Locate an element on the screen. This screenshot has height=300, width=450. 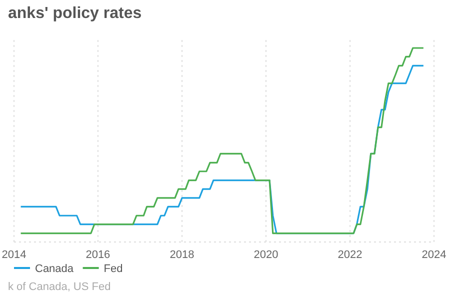
legend-label: Canada is located at coordinates (54, 269).